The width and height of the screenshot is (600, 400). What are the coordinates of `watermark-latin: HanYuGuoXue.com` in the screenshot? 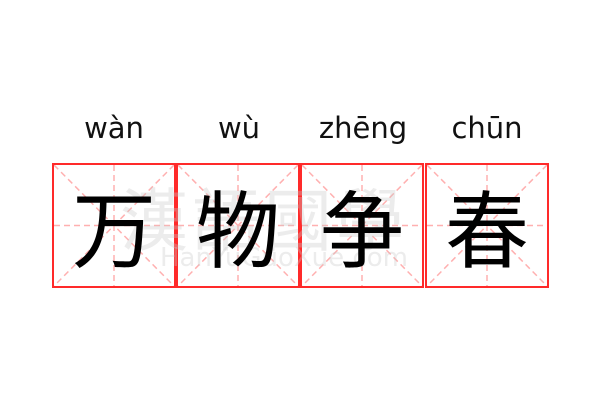 It's located at (284, 258).